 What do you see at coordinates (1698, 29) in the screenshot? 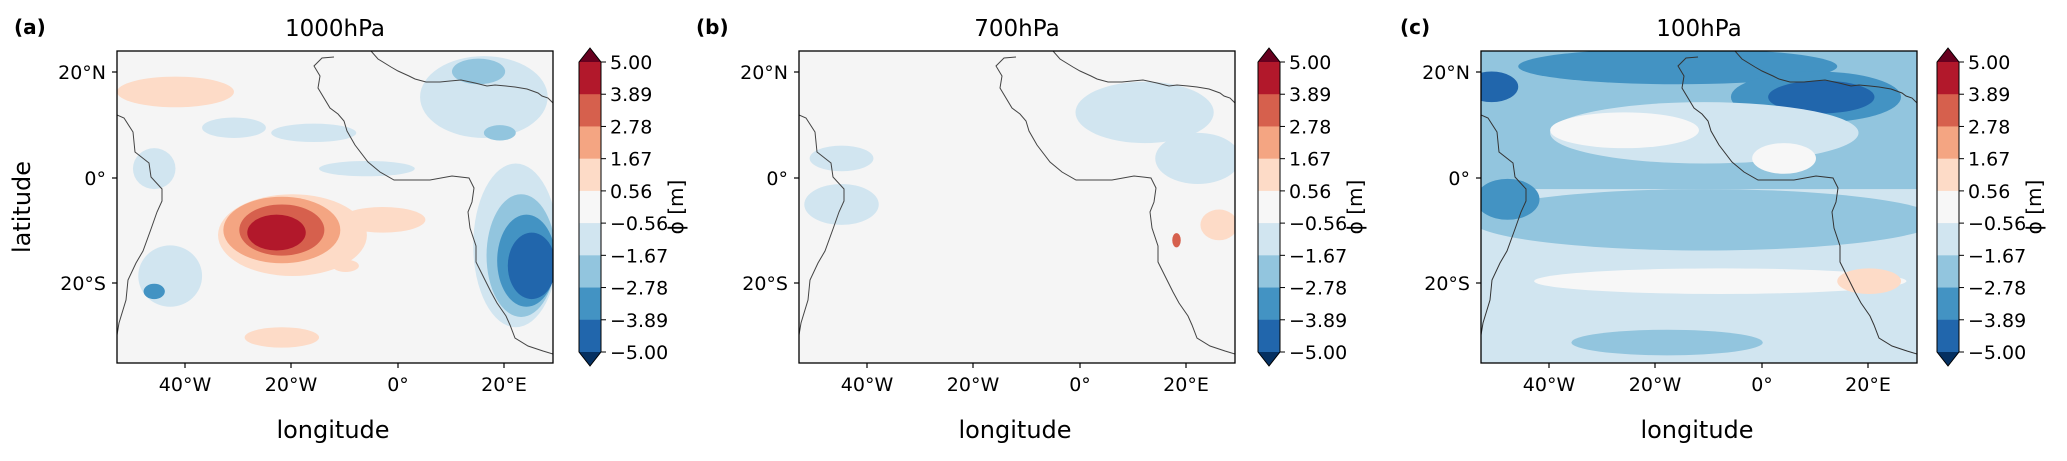
I see `panel-title: 100hPa` at bounding box center [1698, 29].